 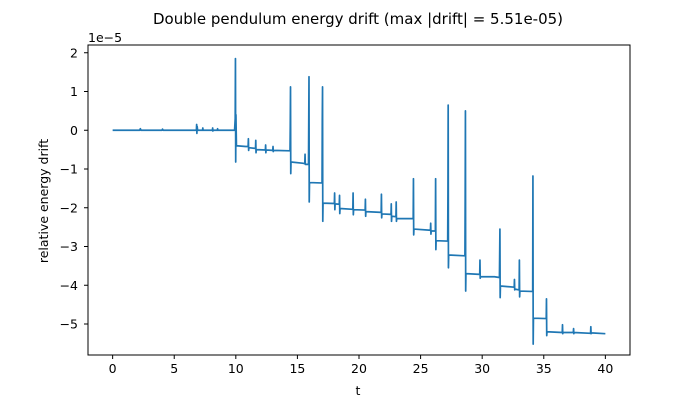 I want to click on y-tick-label: −5, so click(x=69, y=324).